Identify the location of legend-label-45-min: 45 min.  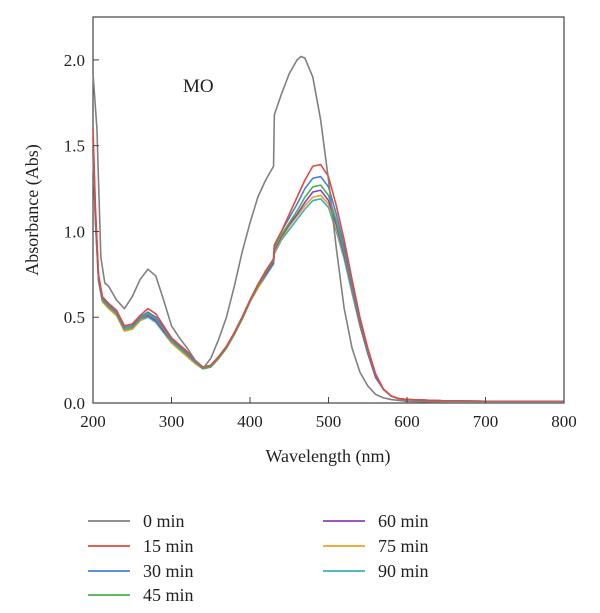
(168, 595).